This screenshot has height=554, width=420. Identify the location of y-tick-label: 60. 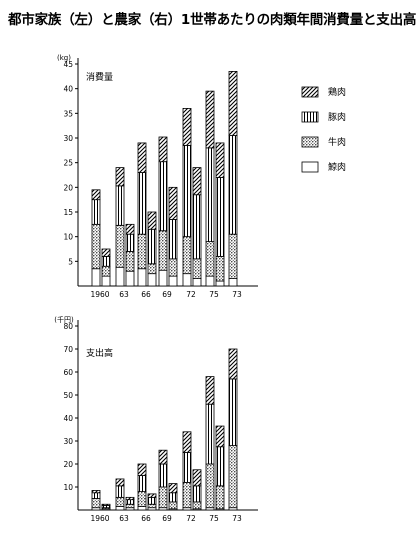
(68, 372).